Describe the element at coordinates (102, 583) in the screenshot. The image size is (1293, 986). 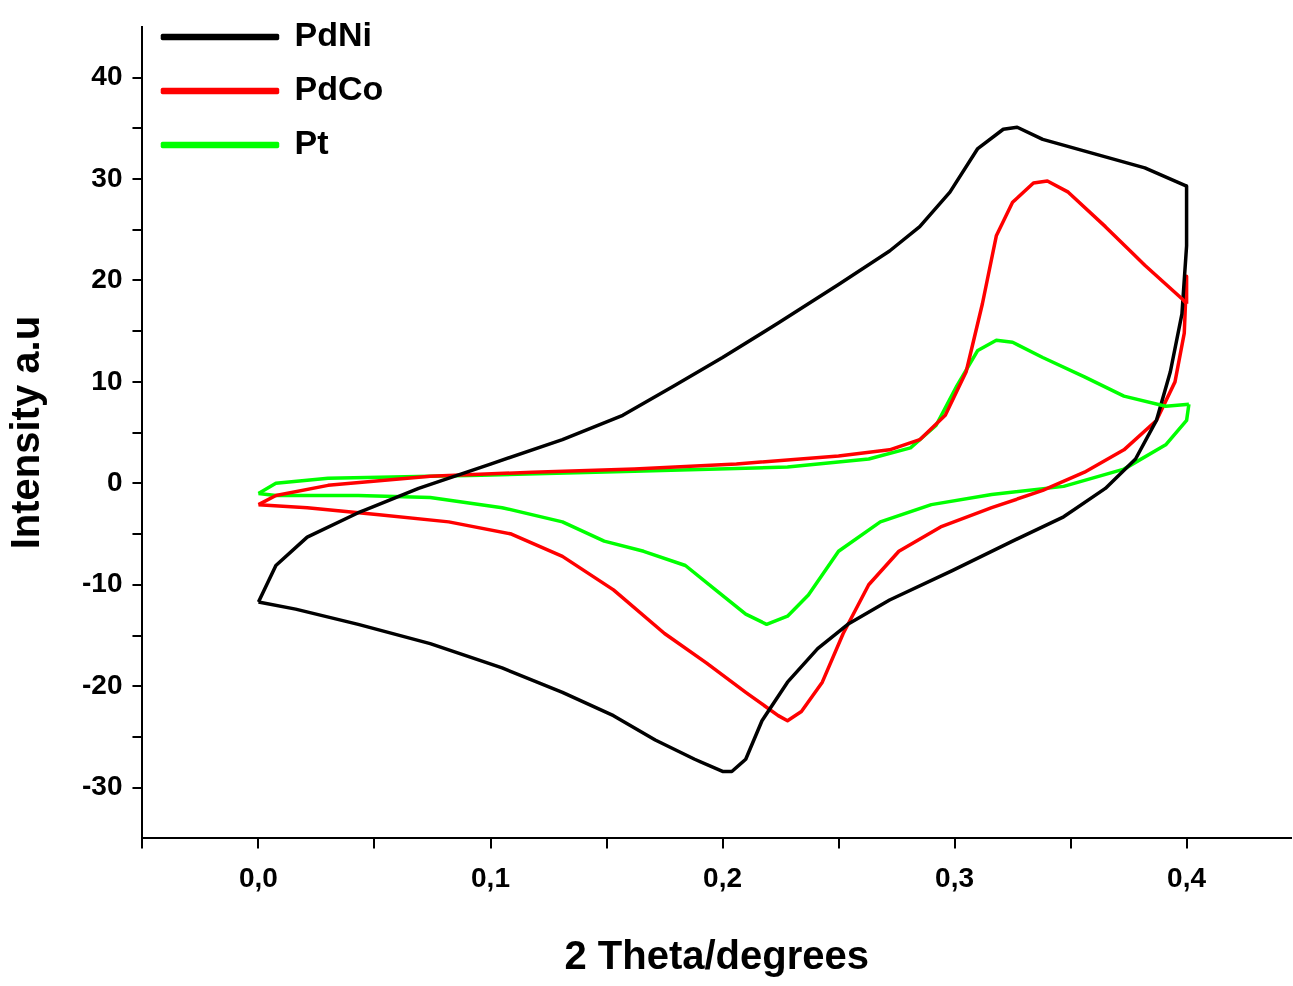
I see `y-tick-label: -10` at that location.